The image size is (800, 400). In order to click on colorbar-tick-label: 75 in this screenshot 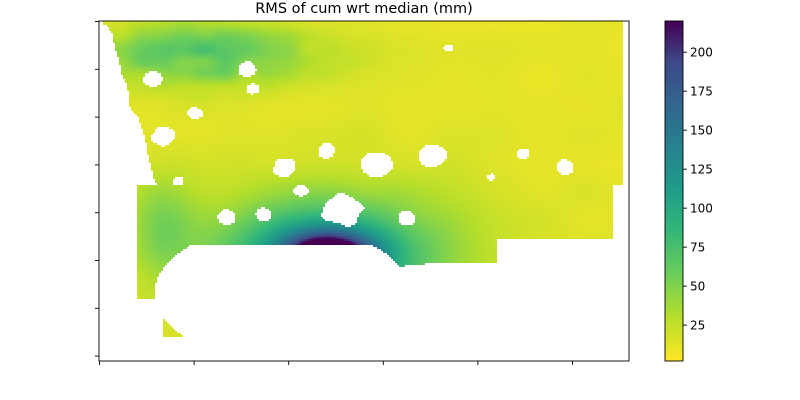, I will do `click(697, 248)`.